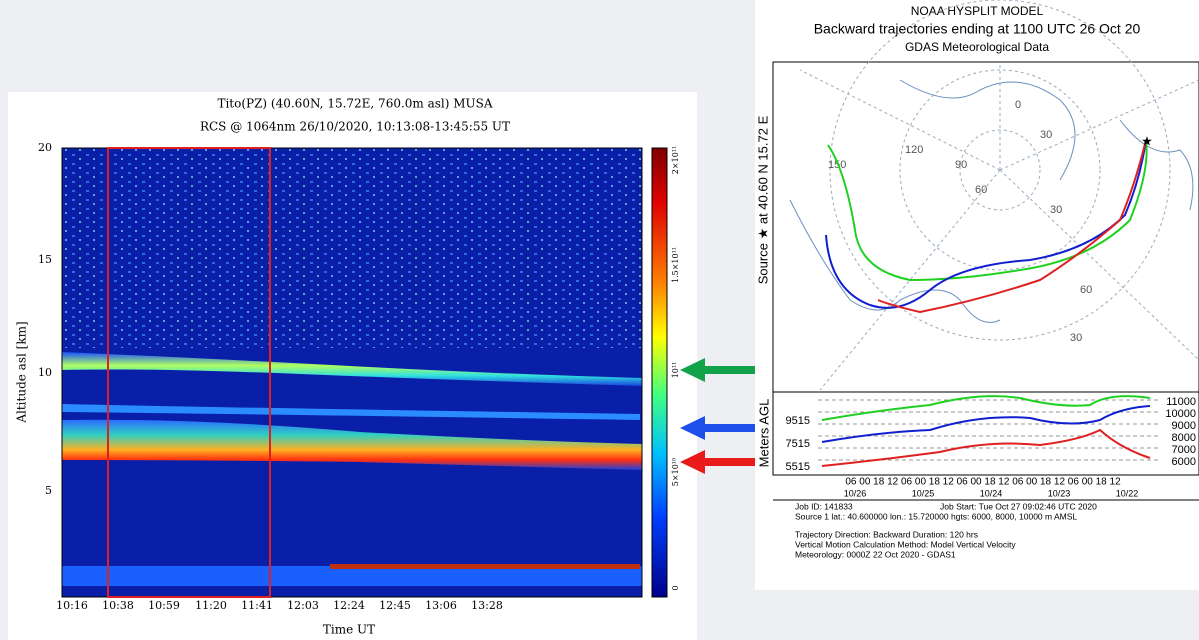 The width and height of the screenshot is (1199, 640). Describe the element at coordinates (45, 147) in the screenshot. I see `y-tick-label: 20` at that location.